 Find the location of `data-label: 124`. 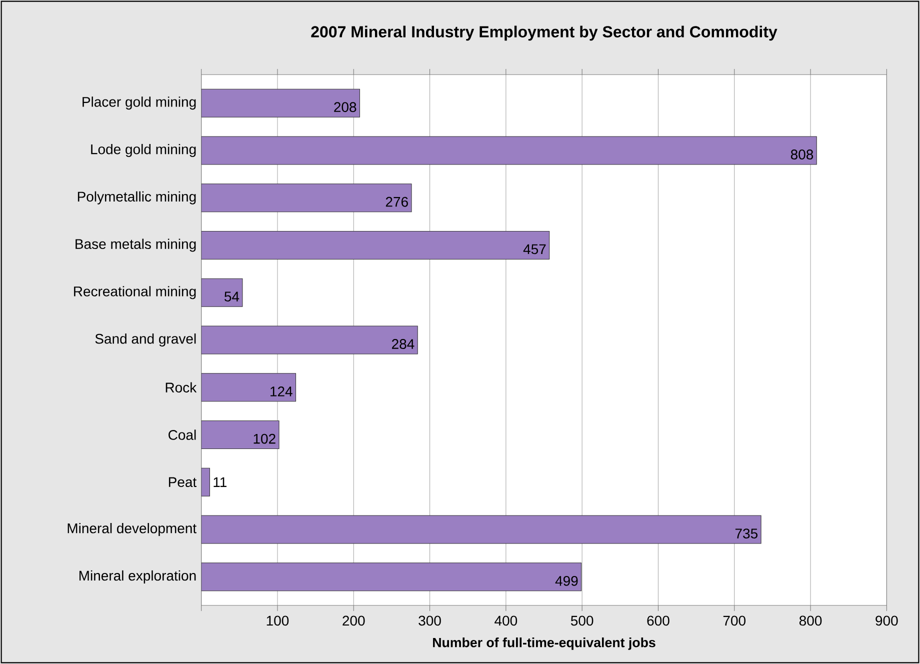

data-label: 124 is located at coordinates (281, 391).